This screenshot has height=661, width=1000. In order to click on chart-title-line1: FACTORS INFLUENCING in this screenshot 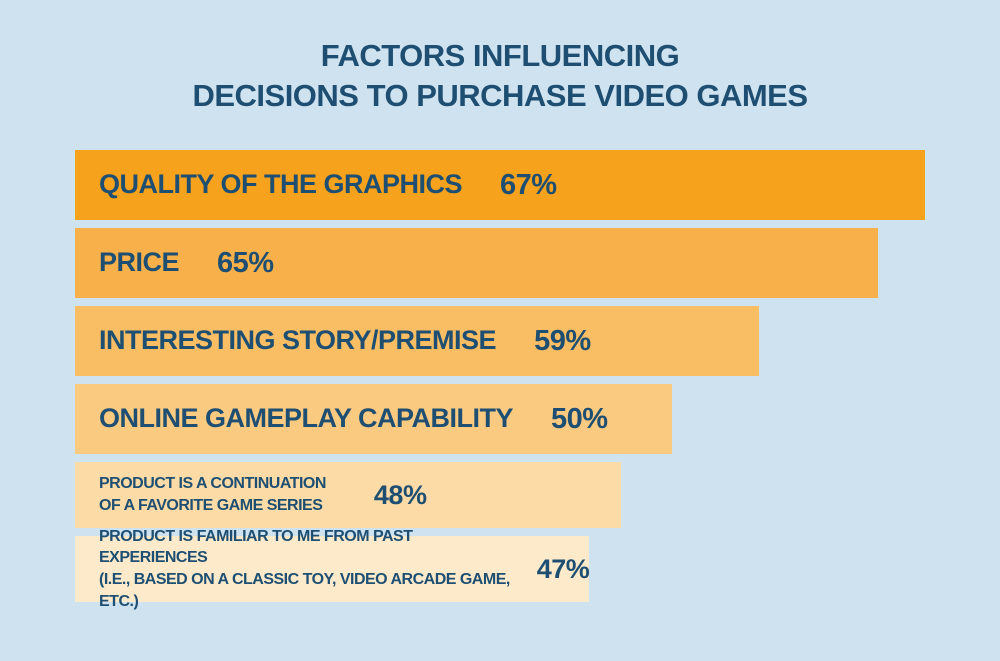, I will do `click(500, 55)`.